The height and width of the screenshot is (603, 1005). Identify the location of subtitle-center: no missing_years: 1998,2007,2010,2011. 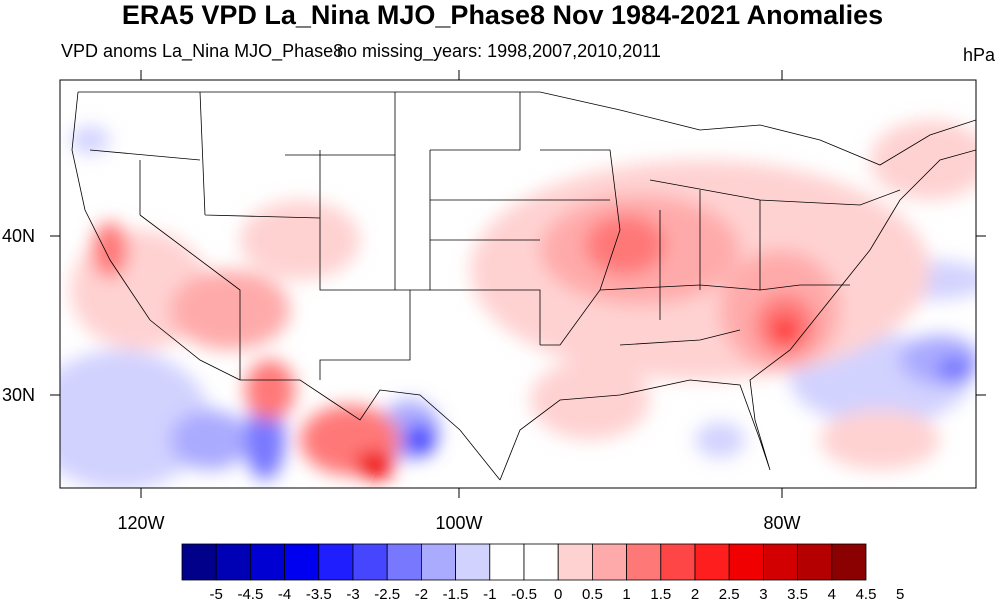
(499, 51).